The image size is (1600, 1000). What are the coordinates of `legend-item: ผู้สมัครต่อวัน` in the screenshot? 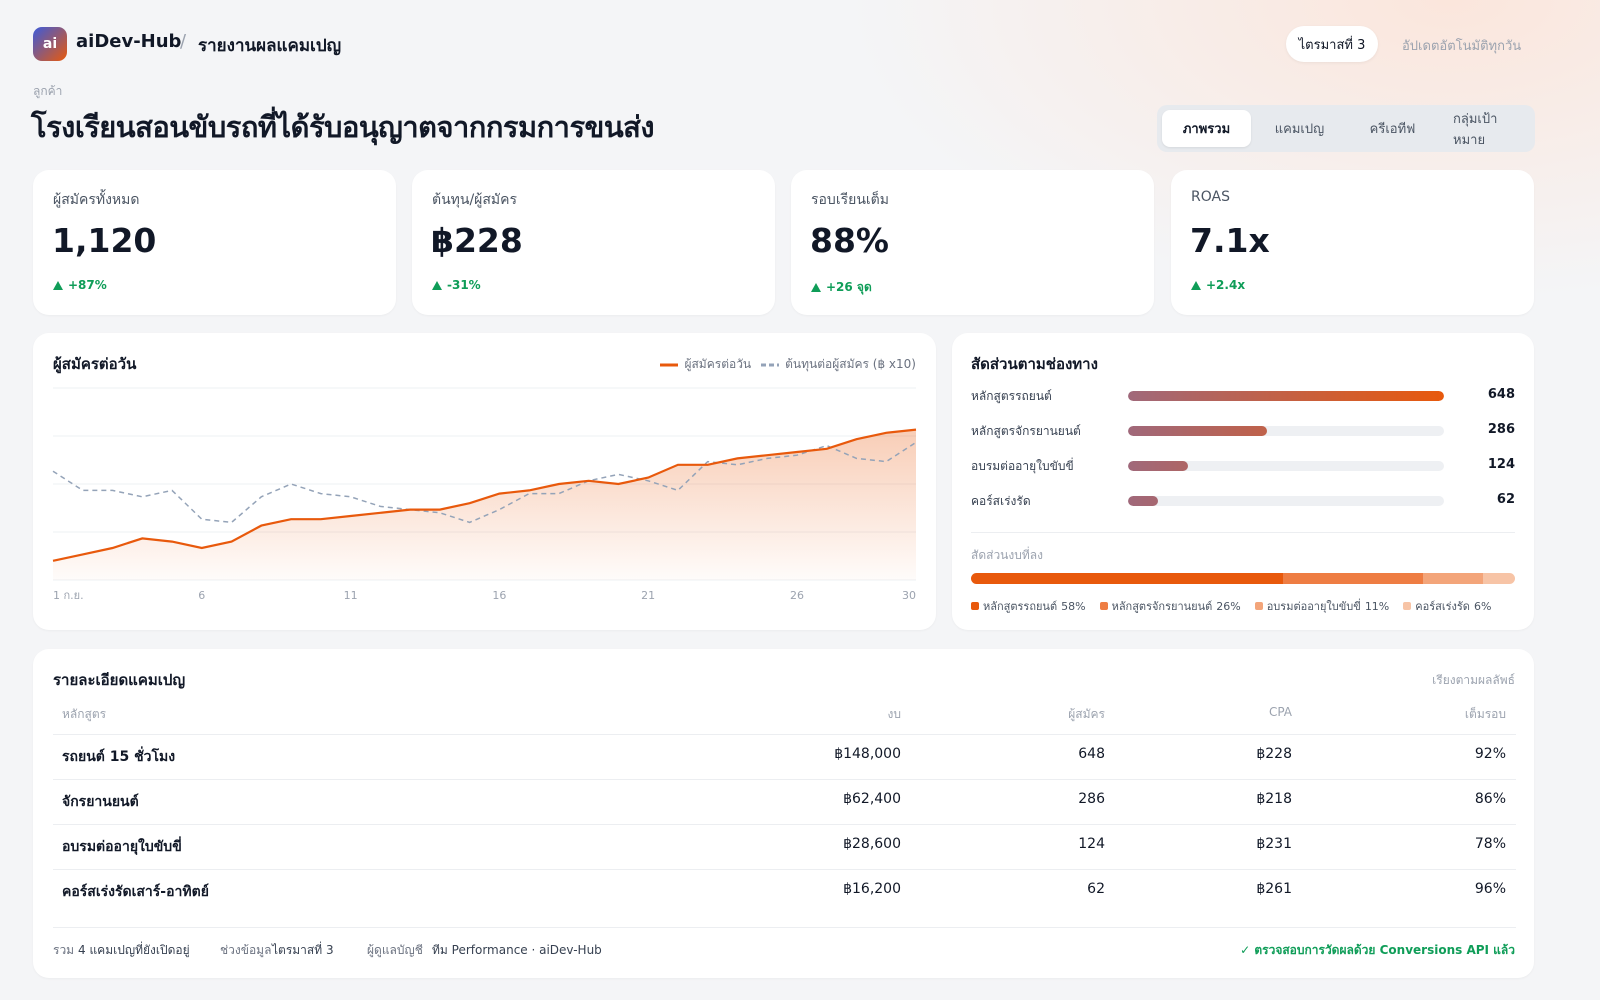 It's located at (705, 364).